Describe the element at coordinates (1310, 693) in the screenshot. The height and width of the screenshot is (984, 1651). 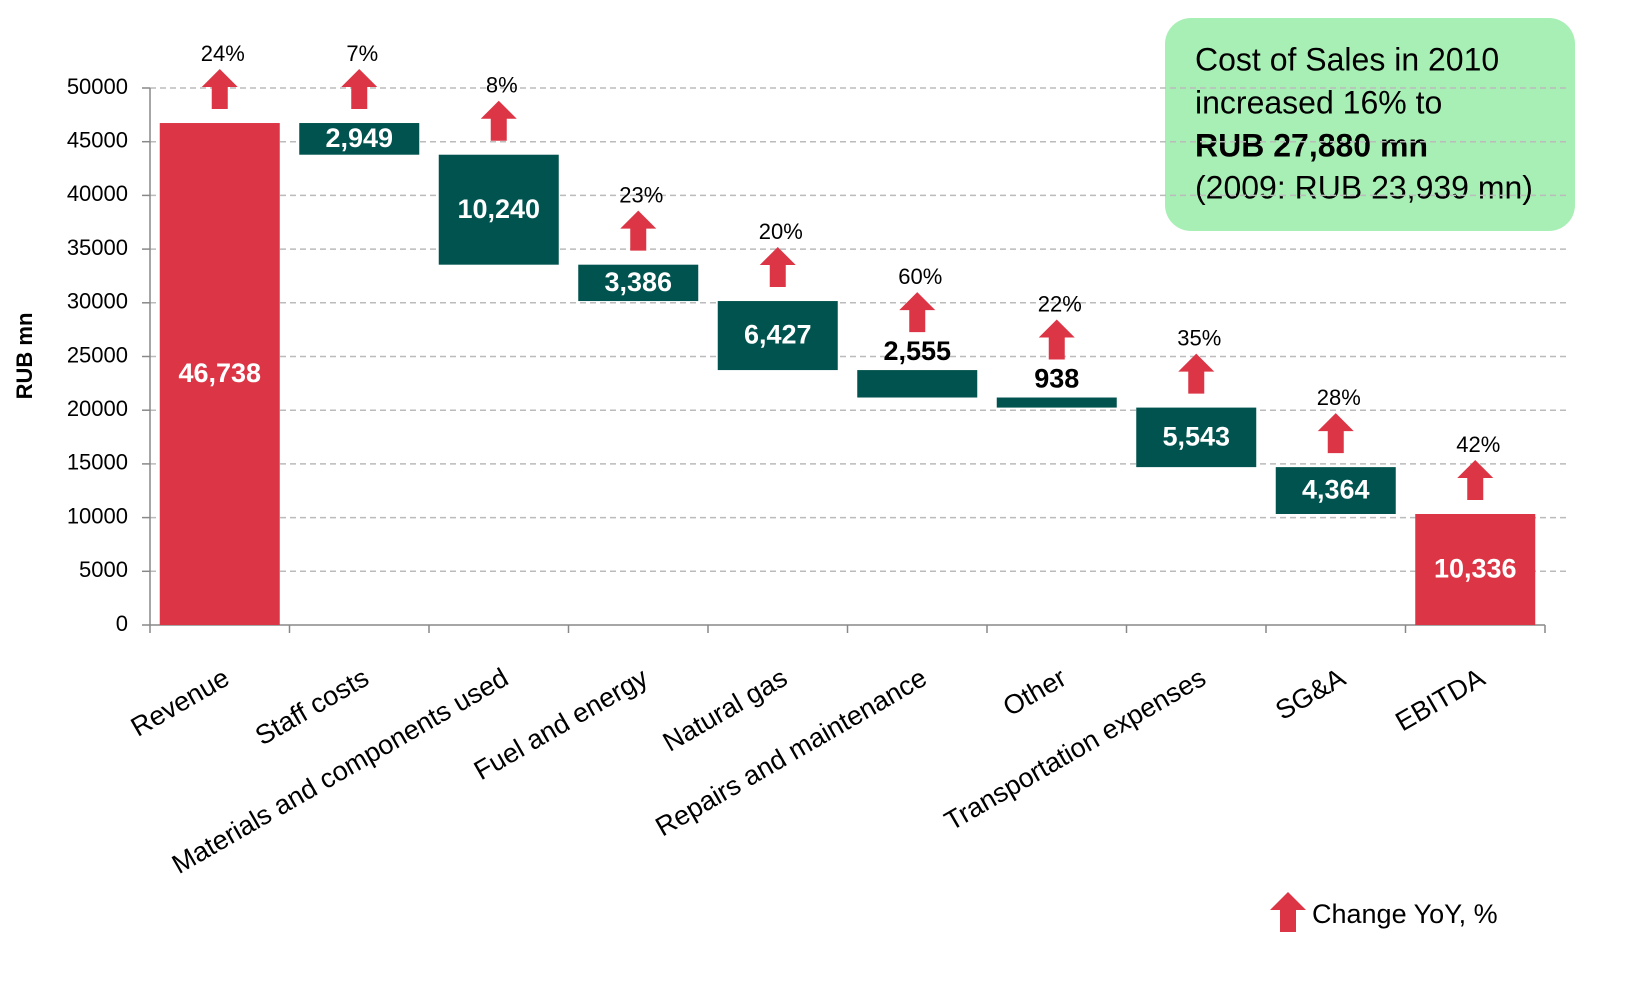
I see `x-tick-label: SG&A` at that location.